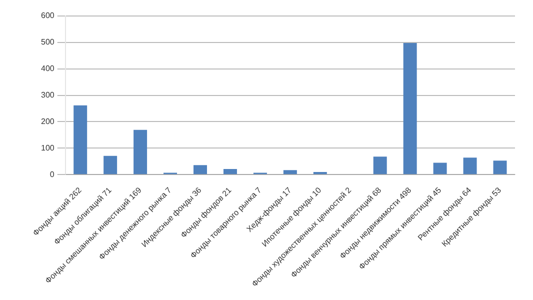 The height and width of the screenshot is (300, 533). Describe the element at coordinates (47, 15) in the screenshot. I see `y-tick-label: 600` at that location.